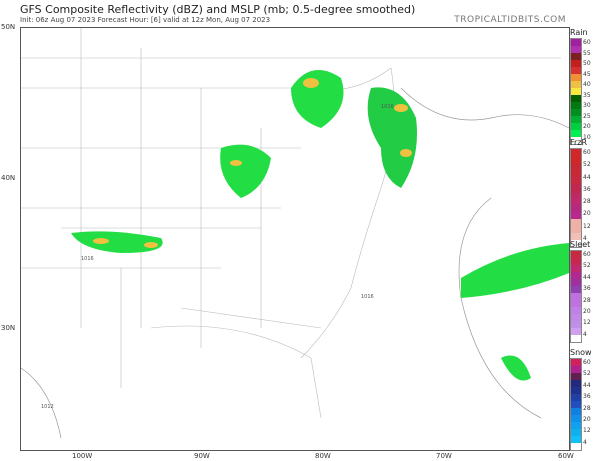 The width and height of the screenshot is (600, 461). I want to click on legend-frzr: FrzR 60 52 44 36 28 20 12 4, so click(585, 193).